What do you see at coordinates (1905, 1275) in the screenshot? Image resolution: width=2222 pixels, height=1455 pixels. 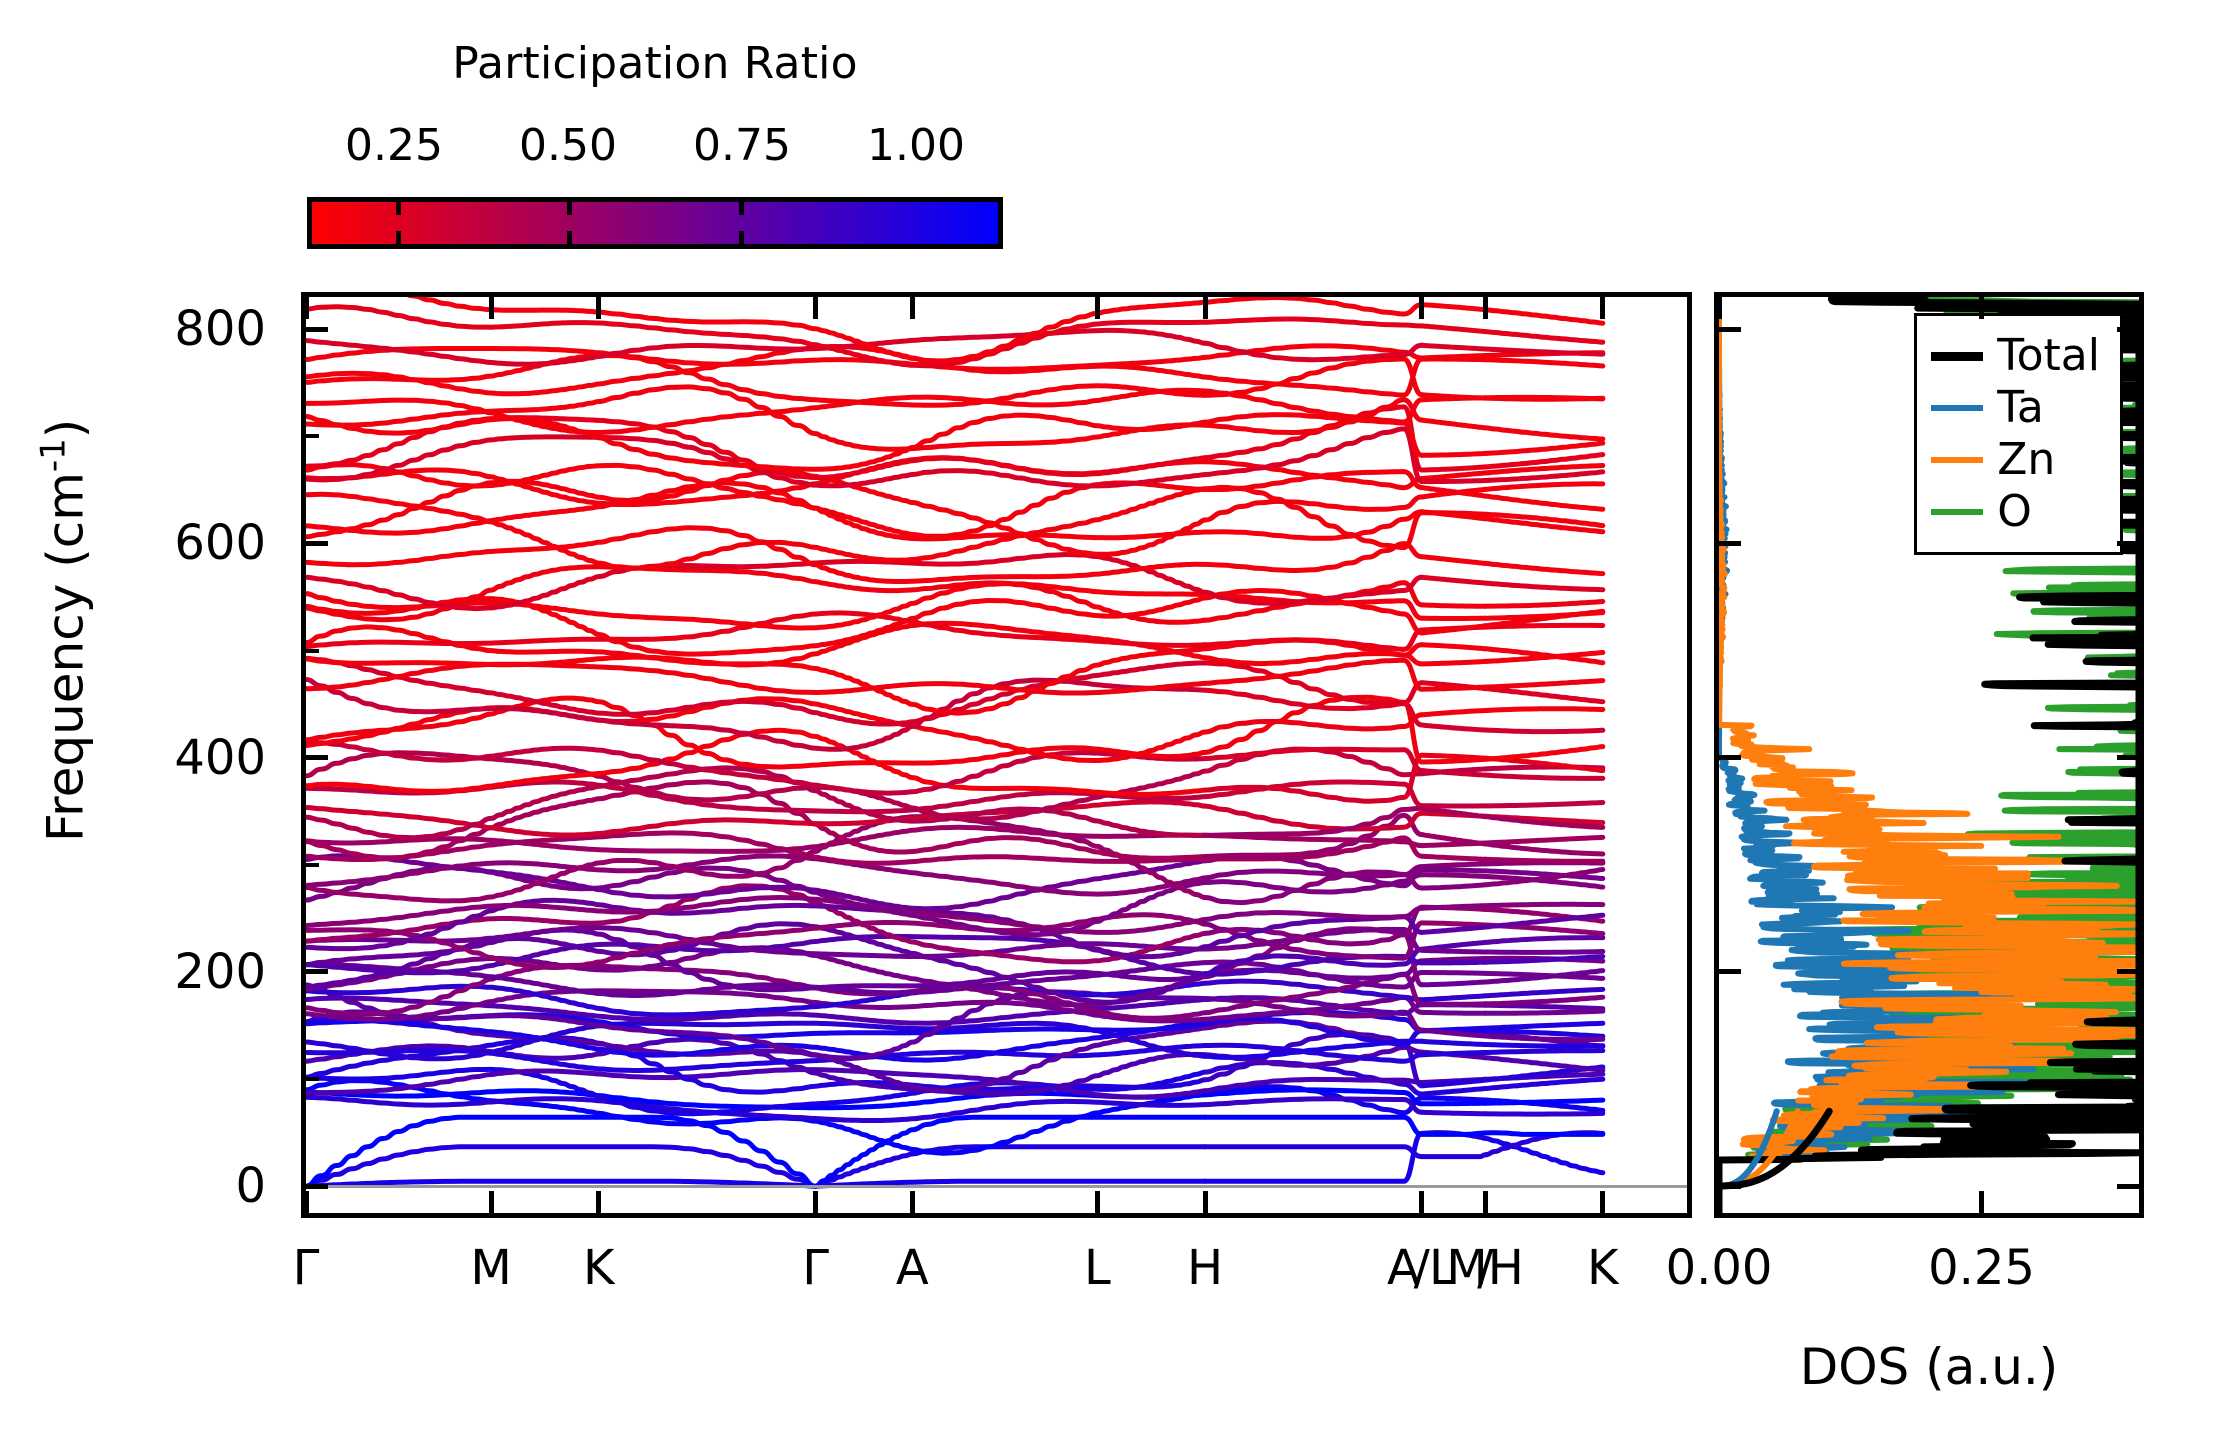 I see `dos-x-axis-tick-labels: 0.00 0.25` at bounding box center [1905, 1275].